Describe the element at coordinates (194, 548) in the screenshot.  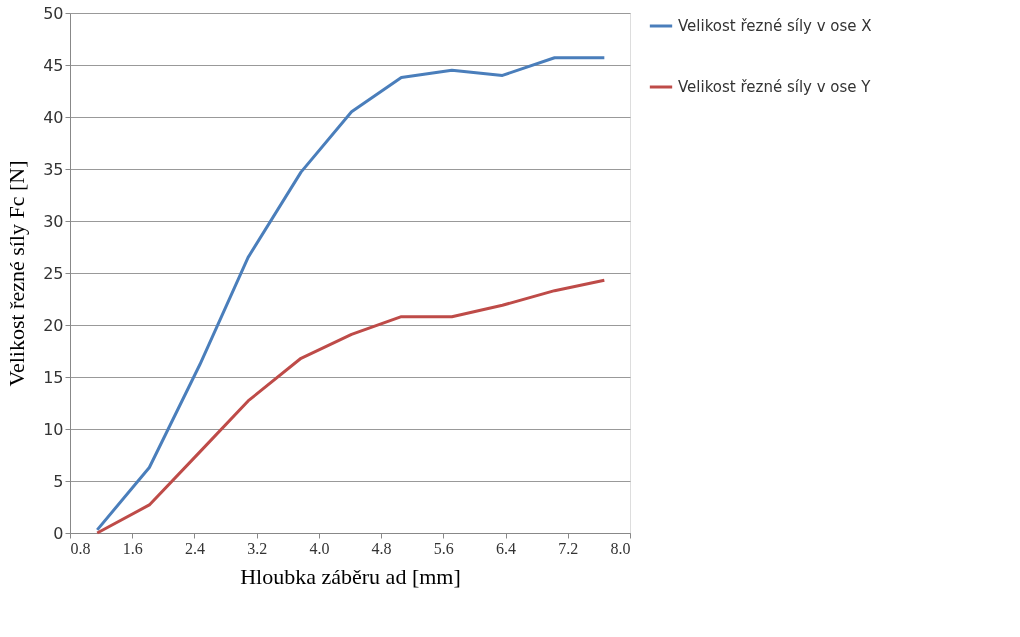
I see `x-tick-label: 2.4` at that location.